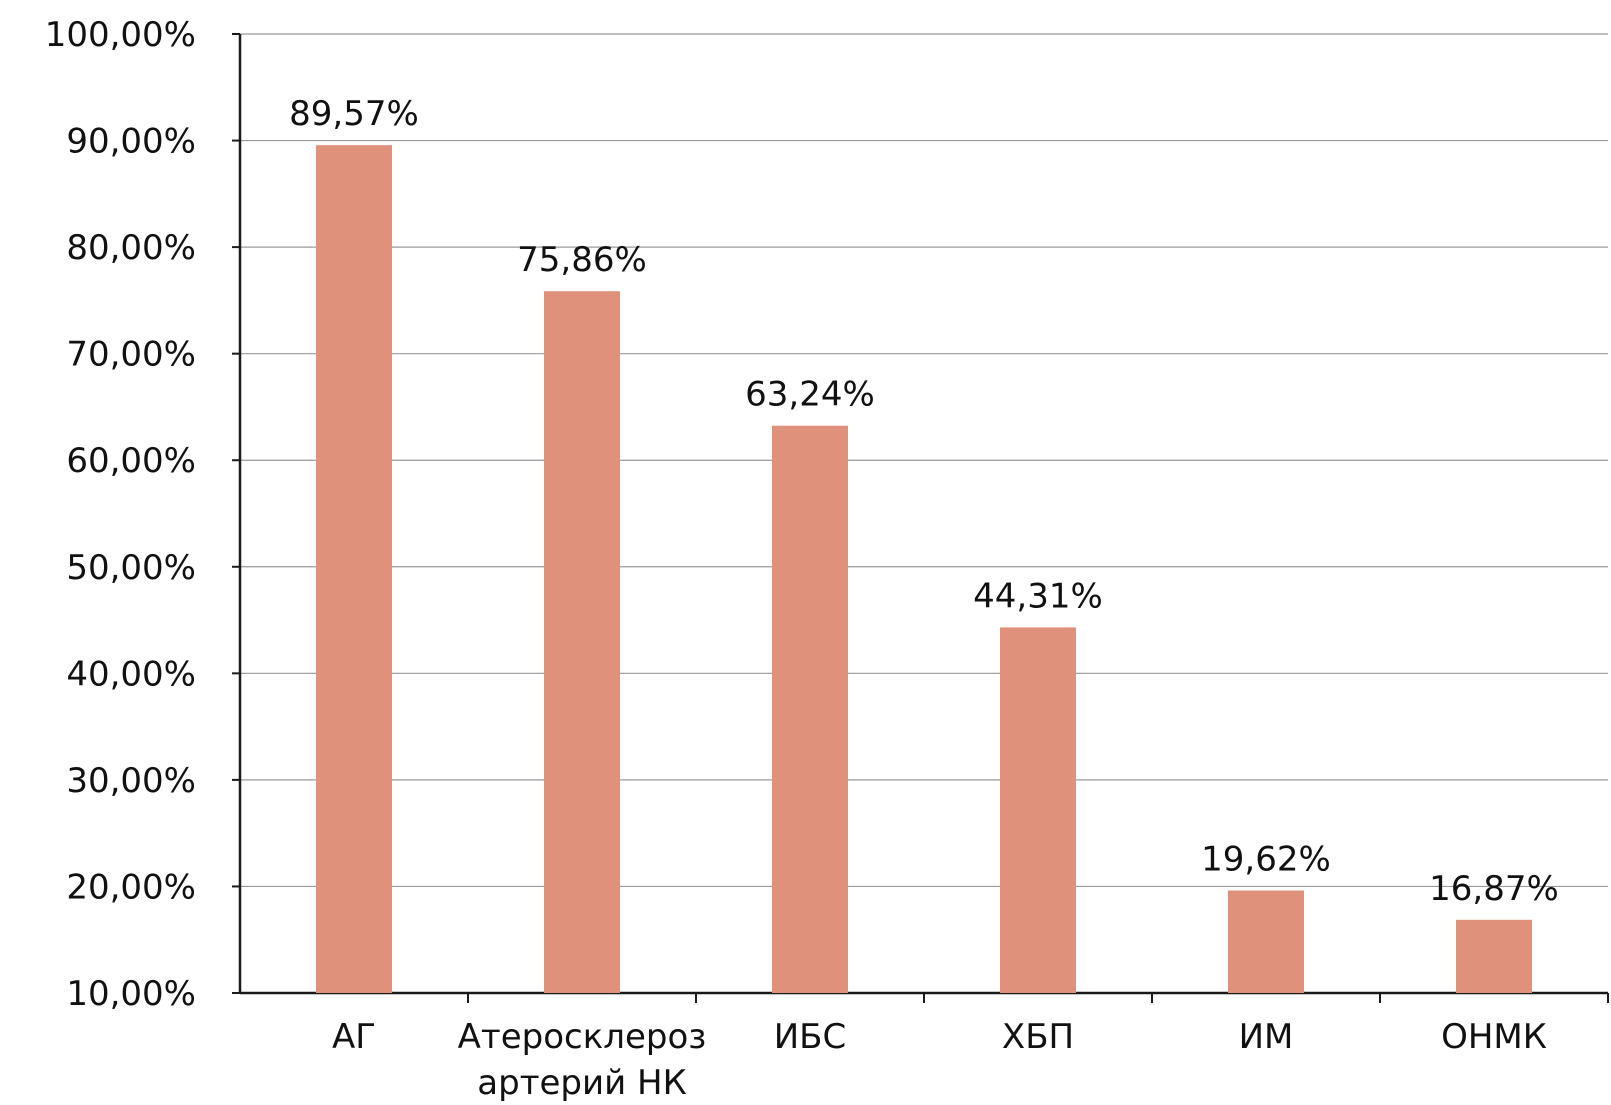 Image resolution: width=1611 pixels, height=1105 pixels. Describe the element at coordinates (131, 568) in the screenshot. I see `y-tick-label: 50,00%` at that location.